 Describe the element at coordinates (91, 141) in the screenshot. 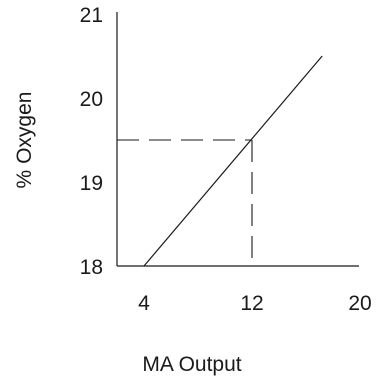

I see `y-tick-labels: 18 19 20 21` at that location.